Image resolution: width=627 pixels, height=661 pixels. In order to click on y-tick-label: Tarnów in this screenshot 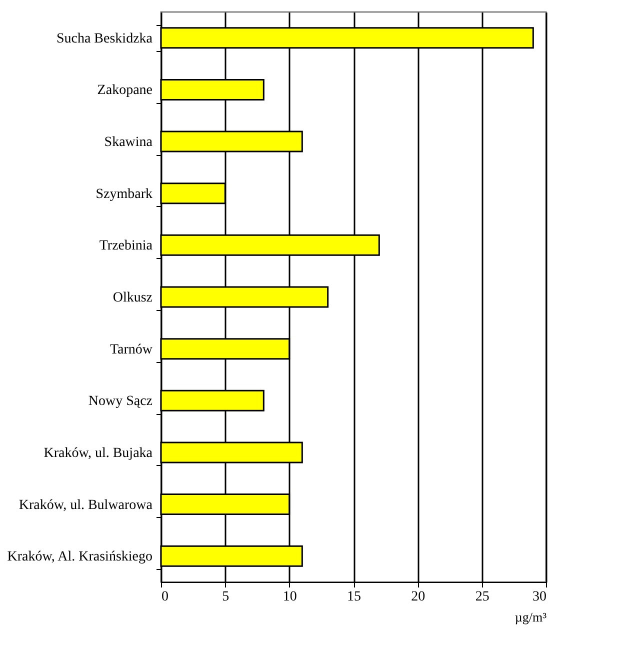, I will do `click(132, 350)`.